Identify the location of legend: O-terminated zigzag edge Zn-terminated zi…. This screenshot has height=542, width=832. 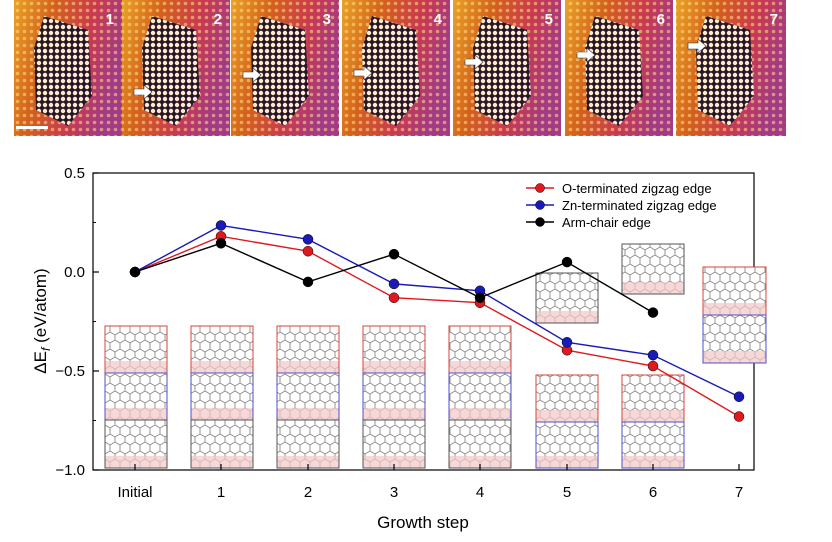
(621, 205).